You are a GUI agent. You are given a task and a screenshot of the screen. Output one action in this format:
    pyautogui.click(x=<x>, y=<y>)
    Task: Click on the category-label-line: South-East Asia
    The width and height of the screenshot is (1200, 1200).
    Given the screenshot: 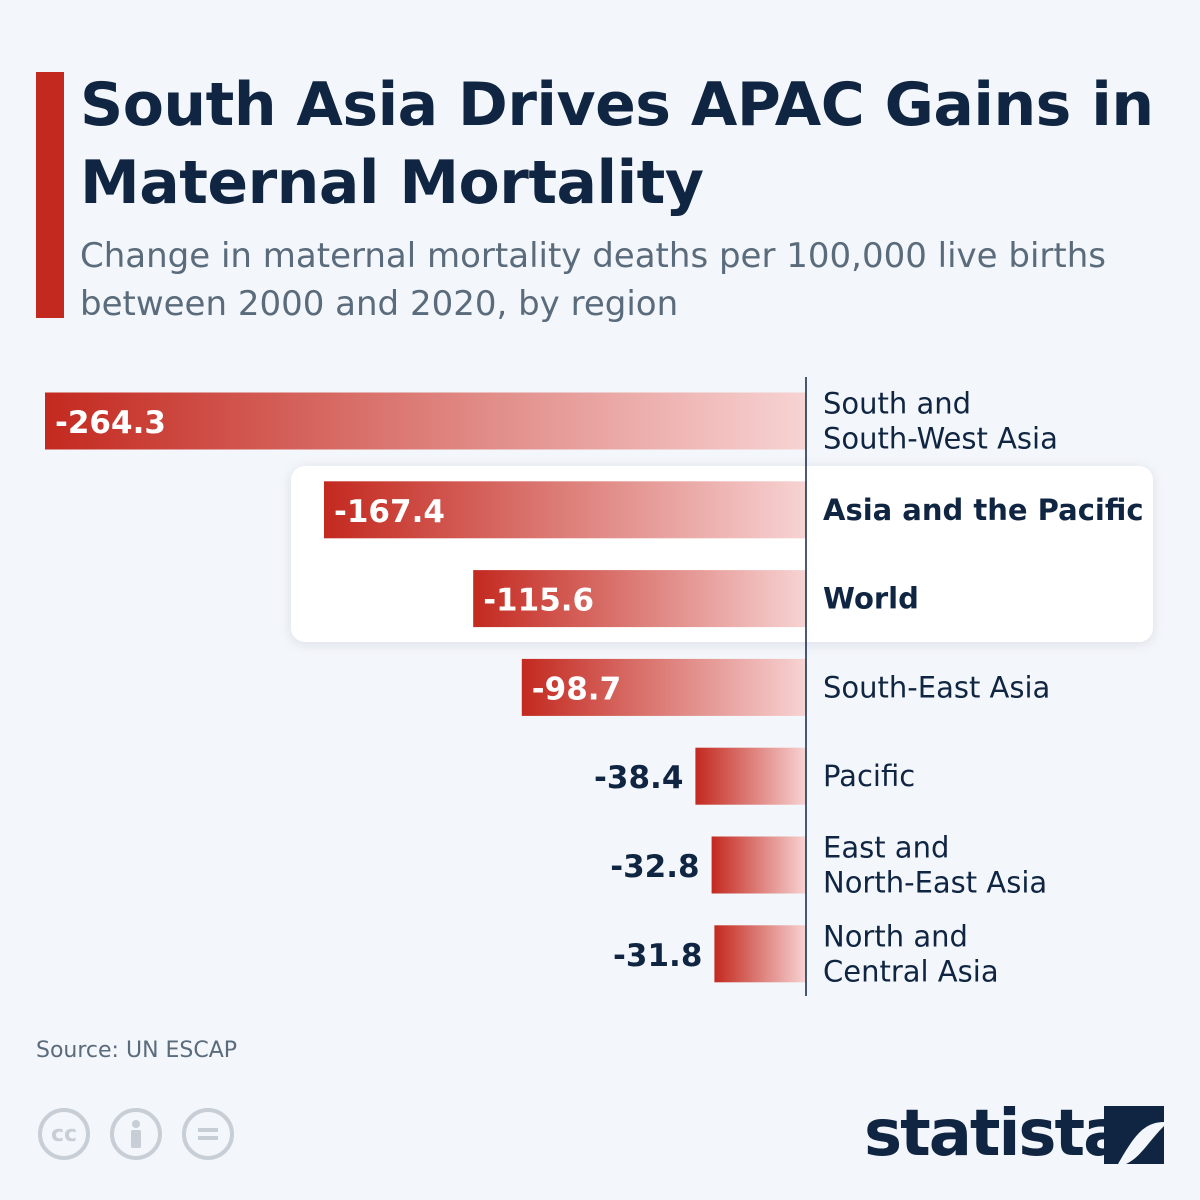 What is the action you would take?
    pyautogui.click(x=936, y=687)
    